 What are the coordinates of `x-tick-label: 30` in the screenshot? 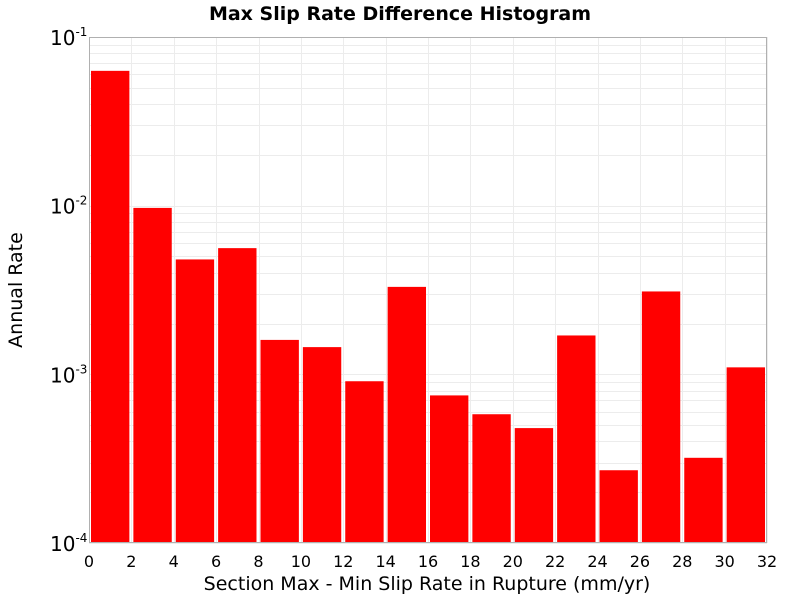 It's located at (724, 561).